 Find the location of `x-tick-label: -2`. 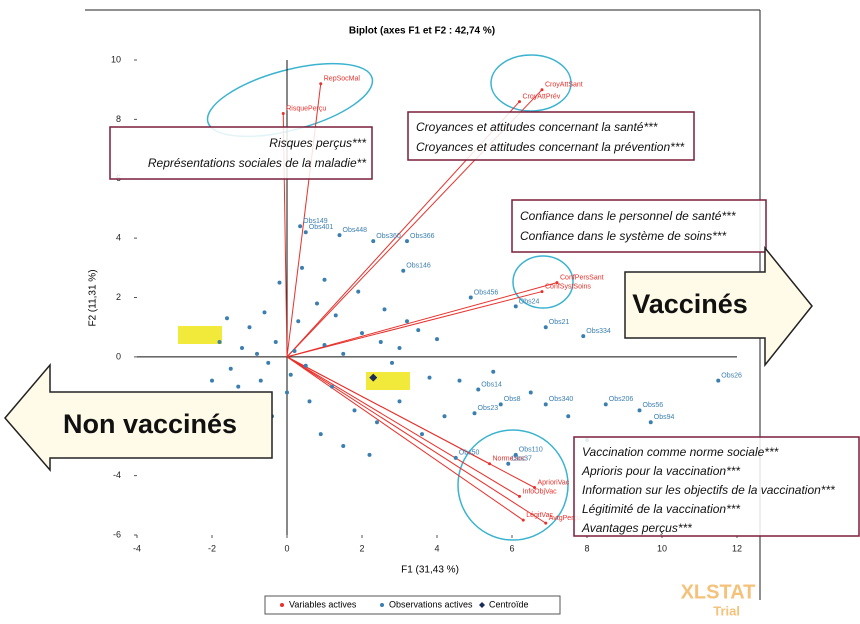

x-tick-label: -2 is located at coordinates (212, 548).